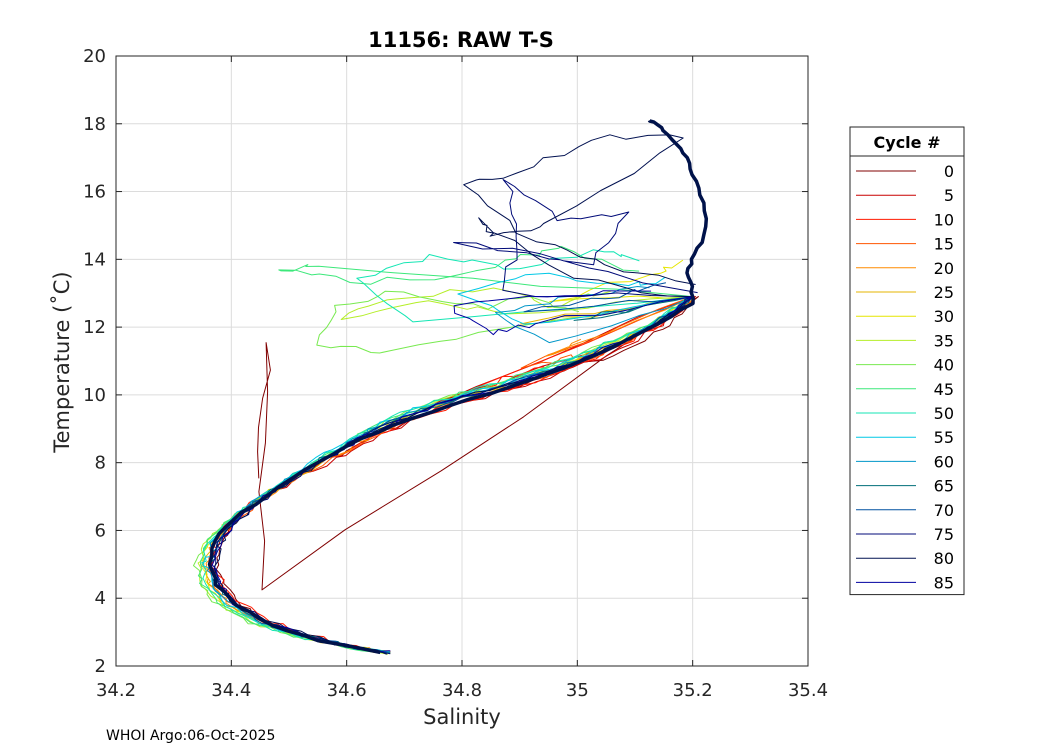 The width and height of the screenshot is (1050, 750). Describe the element at coordinates (944, 558) in the screenshot. I see `legend-label-cycle-80: 80` at that location.